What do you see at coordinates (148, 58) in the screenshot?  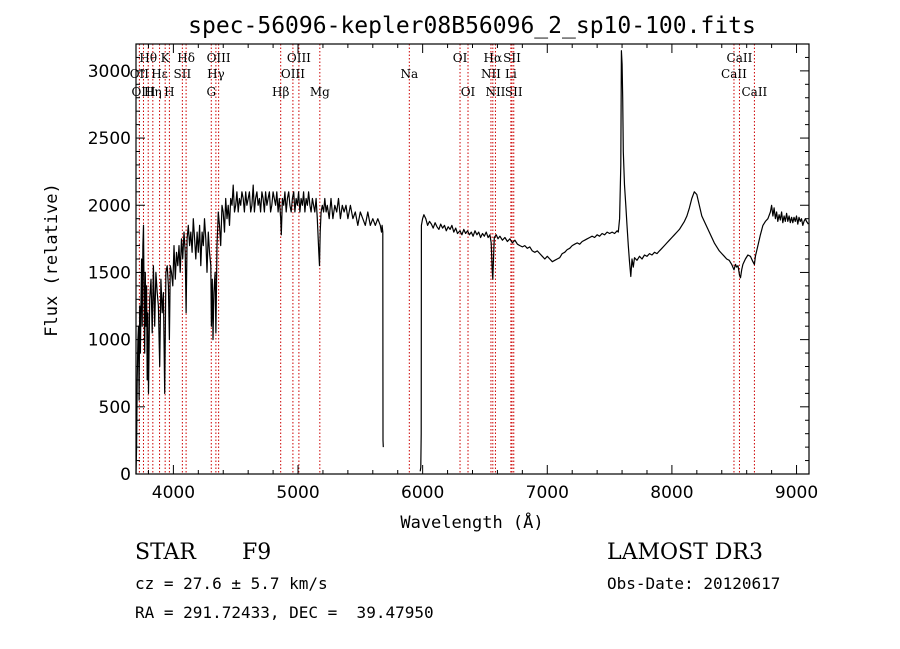 I see `line-label-0: Hθ` at bounding box center [148, 58].